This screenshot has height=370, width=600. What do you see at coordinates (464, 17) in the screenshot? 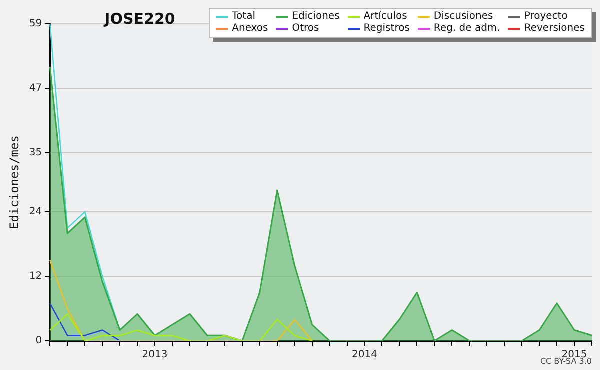
I see `legend-label: Discusiones` at bounding box center [464, 17].